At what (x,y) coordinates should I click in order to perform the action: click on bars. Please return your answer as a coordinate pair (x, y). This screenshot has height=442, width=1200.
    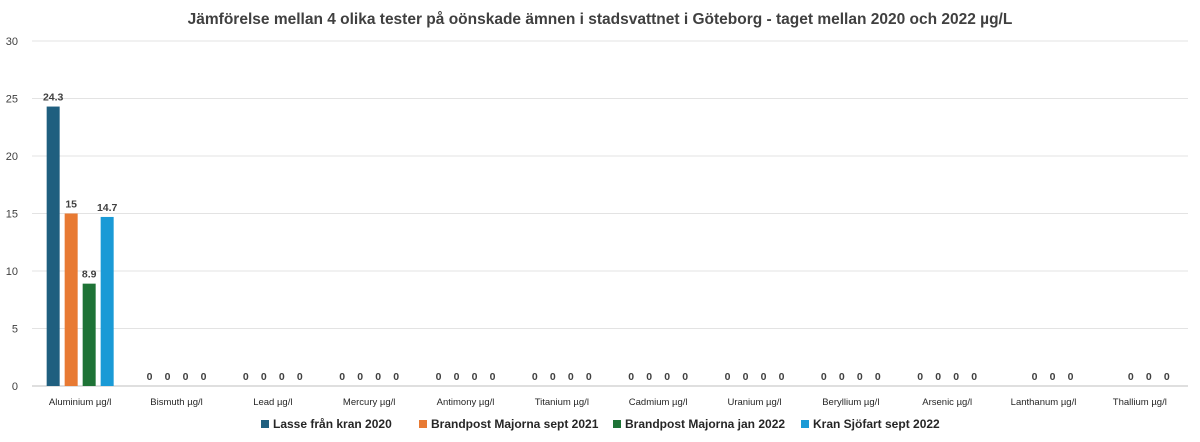
    Looking at the image, I should click on (80, 246).